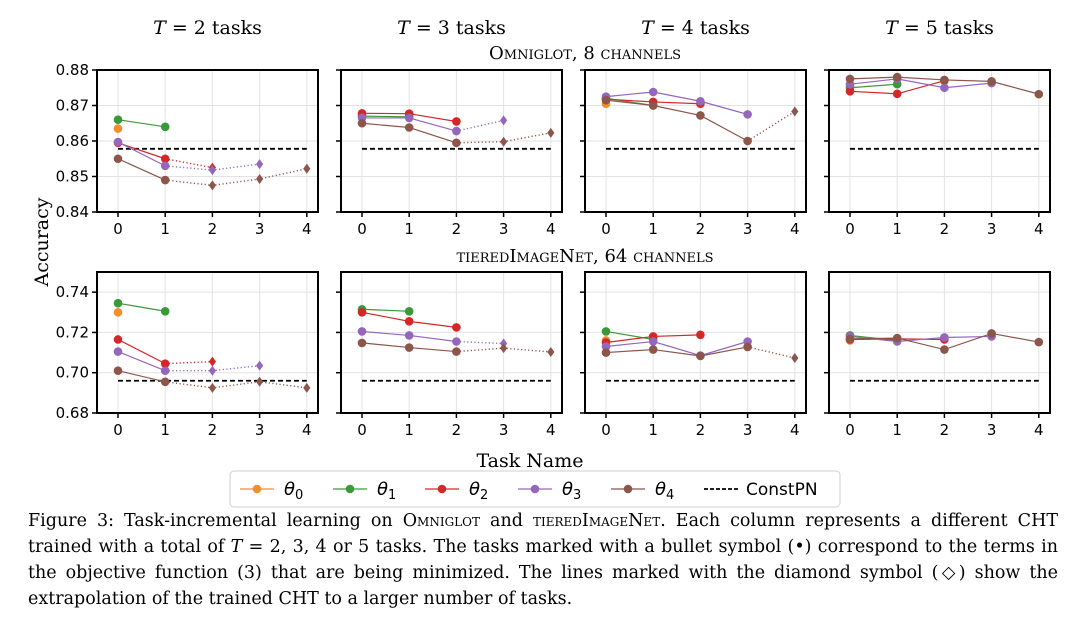 This screenshot has width=1080, height=631. What do you see at coordinates (693, 153) in the screenshot?
I see `panel-r0-T4: 0 1 2 3 4` at bounding box center [693, 153].